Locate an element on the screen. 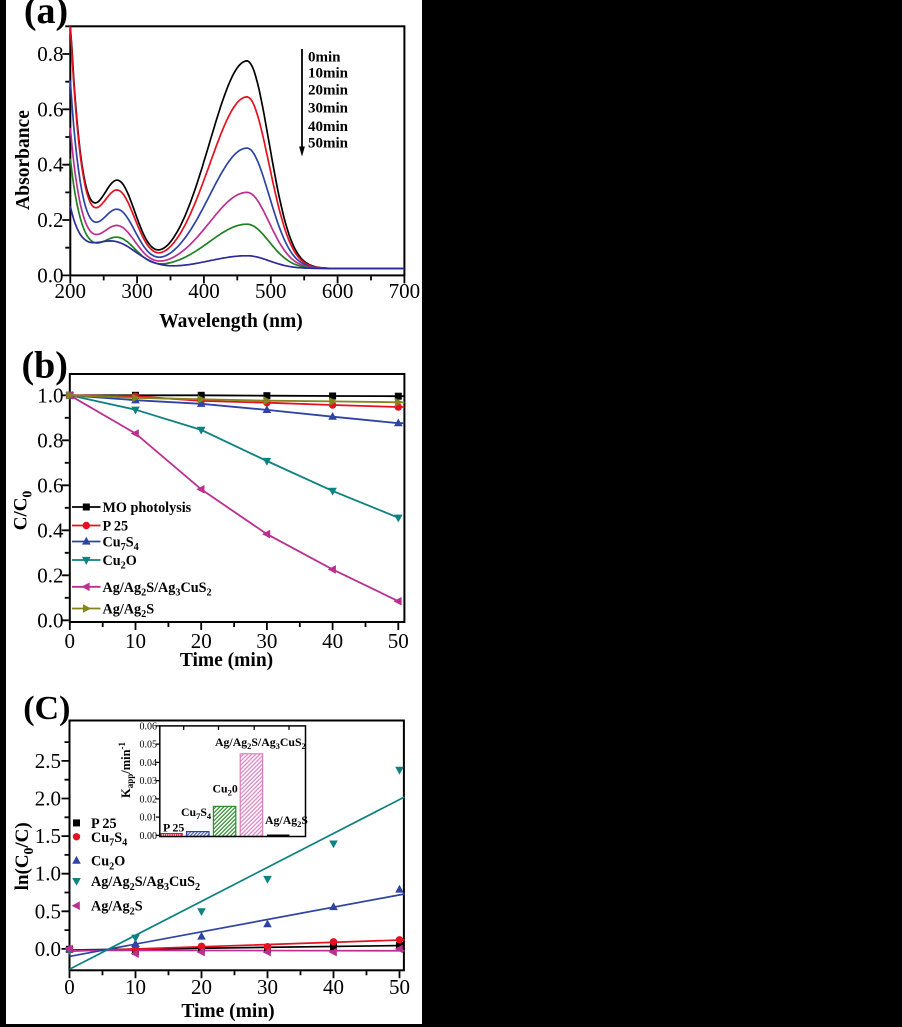  svg-text: ln(C0/C) is located at coordinates (24, 856).